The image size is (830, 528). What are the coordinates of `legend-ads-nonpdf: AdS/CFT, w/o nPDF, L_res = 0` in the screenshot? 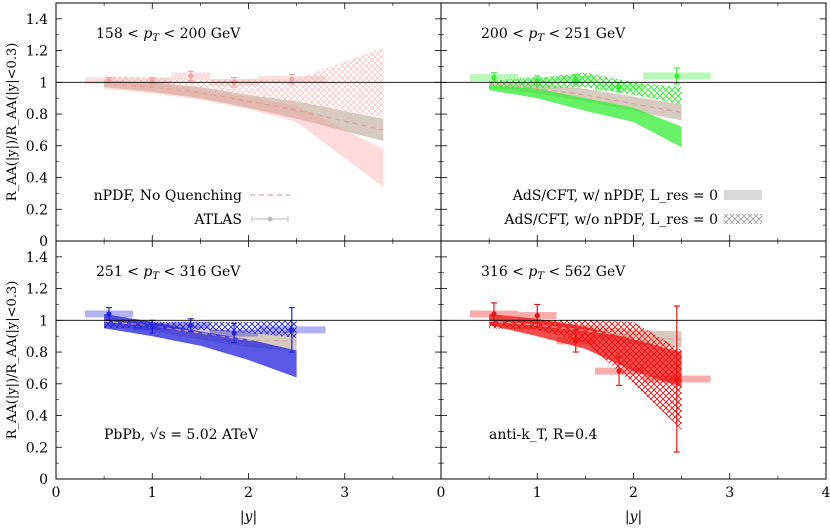 It's located at (610, 220).